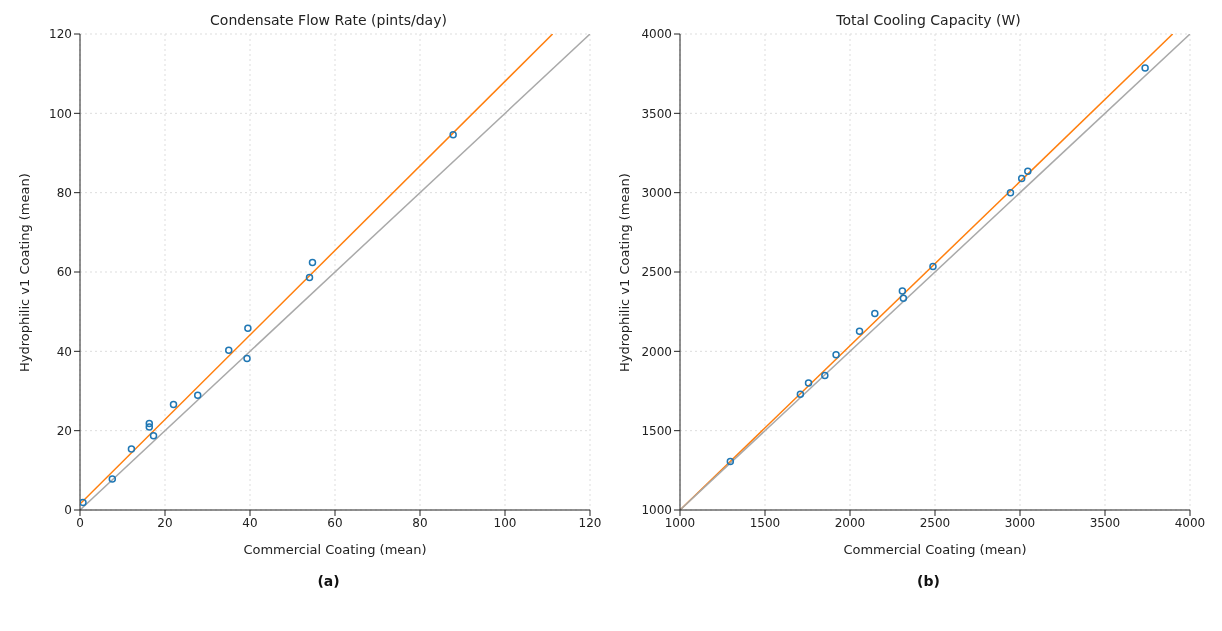 This screenshot has width=1222, height=631. I want to click on y-tick-label: 0, so click(68, 510).